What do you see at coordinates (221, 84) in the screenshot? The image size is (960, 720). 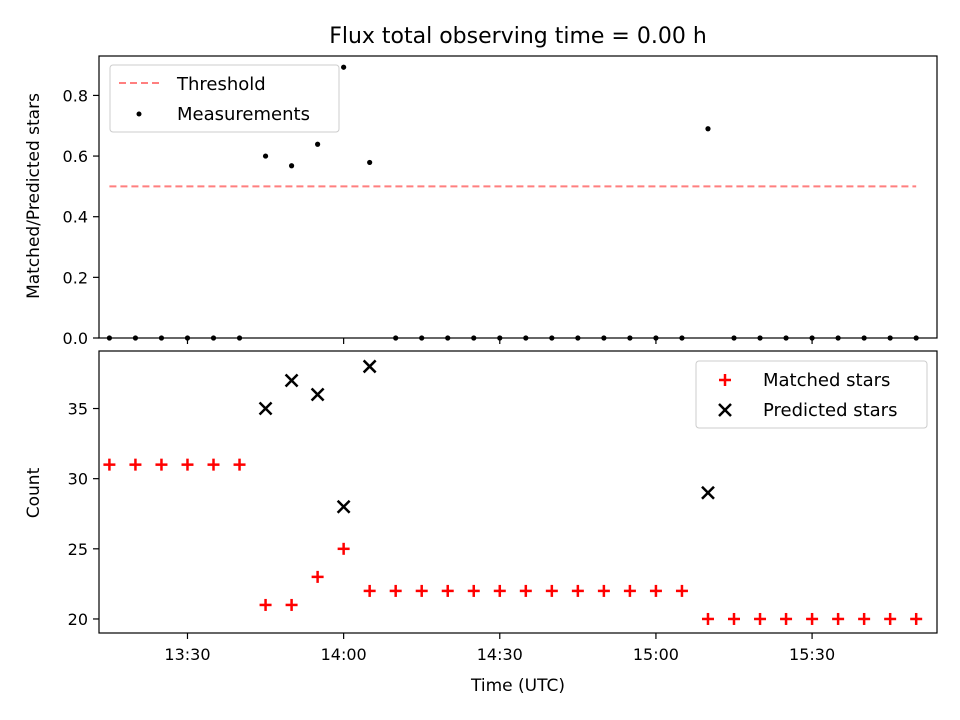 I see `threshold-legend-label: Threshold` at bounding box center [221, 84].